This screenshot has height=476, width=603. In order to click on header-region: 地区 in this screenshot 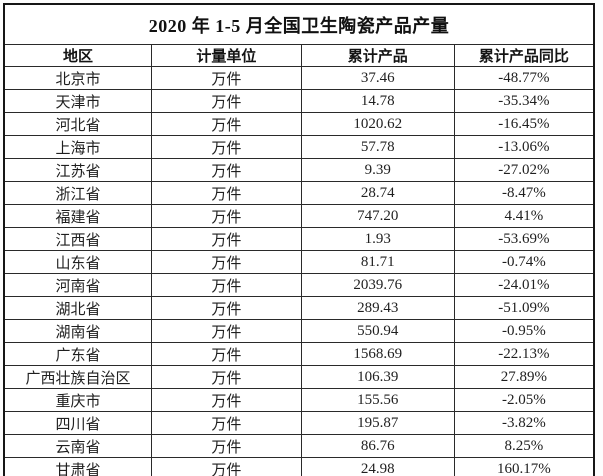, I will do `click(77, 55)`.